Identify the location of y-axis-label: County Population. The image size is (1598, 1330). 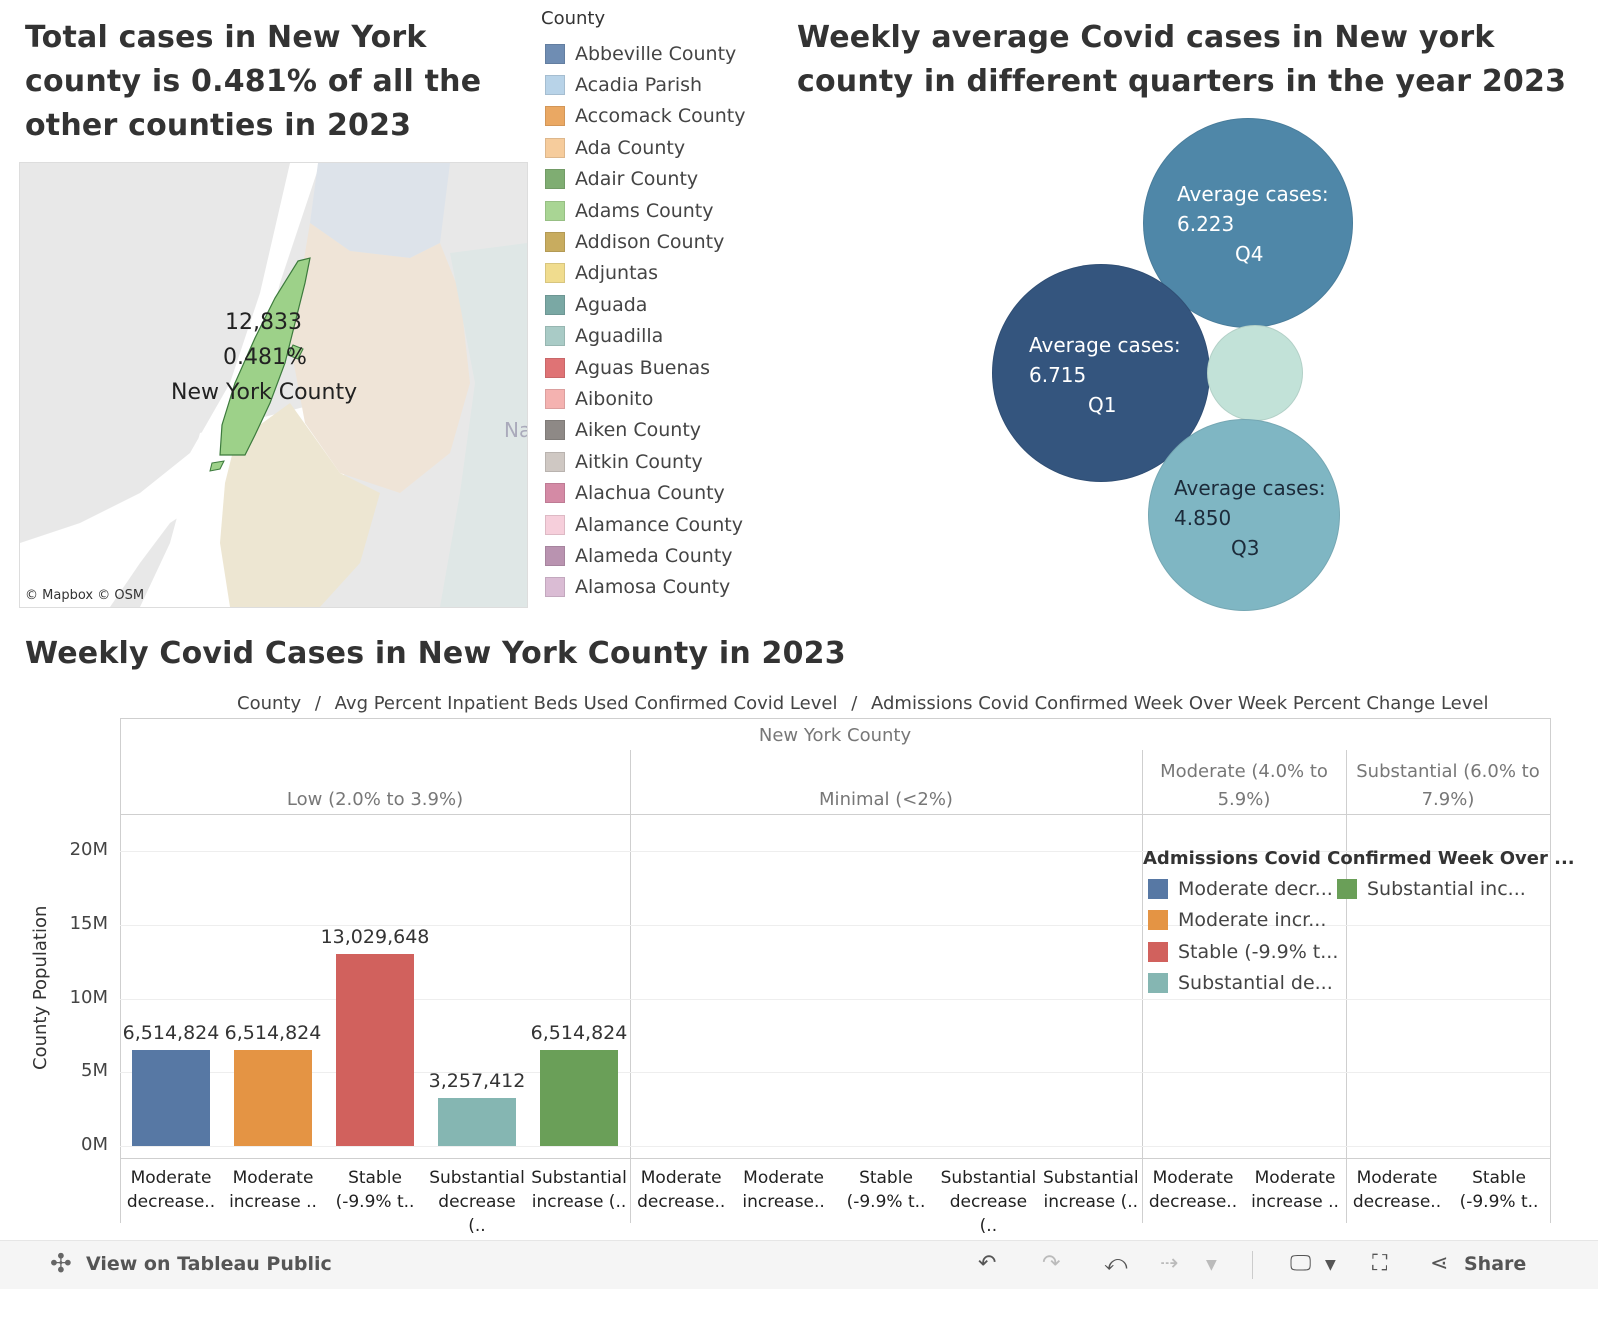
(40, 987).